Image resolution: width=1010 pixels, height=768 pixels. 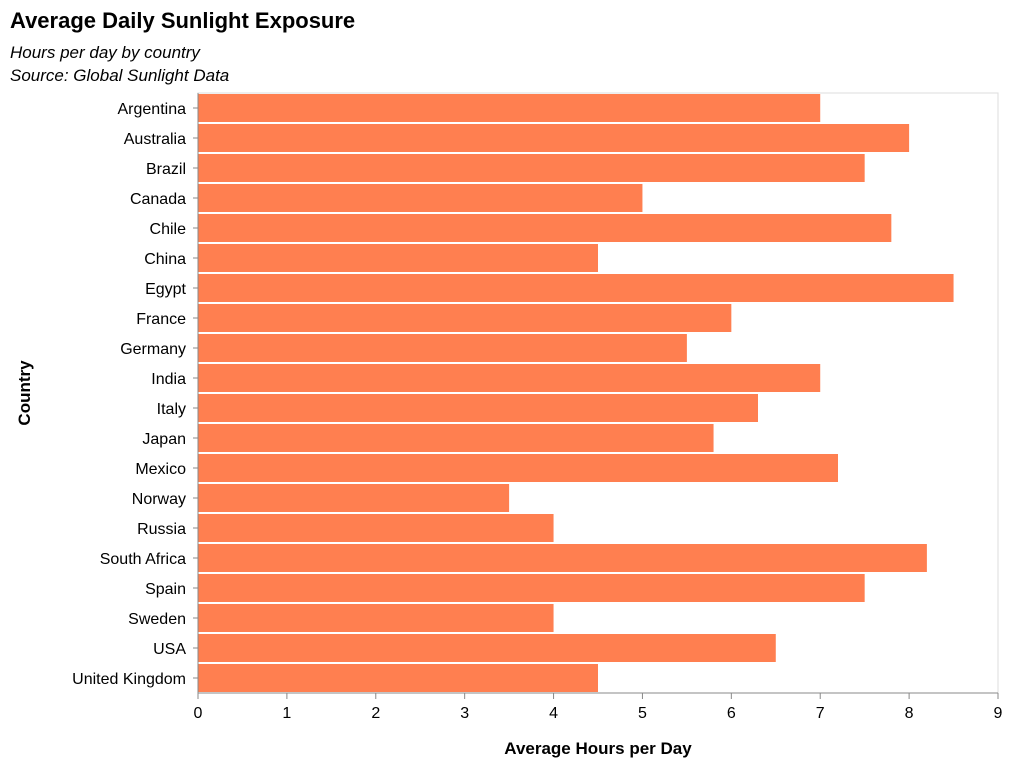 What do you see at coordinates (165, 259) in the screenshot?
I see `y-tick-label-china: China` at bounding box center [165, 259].